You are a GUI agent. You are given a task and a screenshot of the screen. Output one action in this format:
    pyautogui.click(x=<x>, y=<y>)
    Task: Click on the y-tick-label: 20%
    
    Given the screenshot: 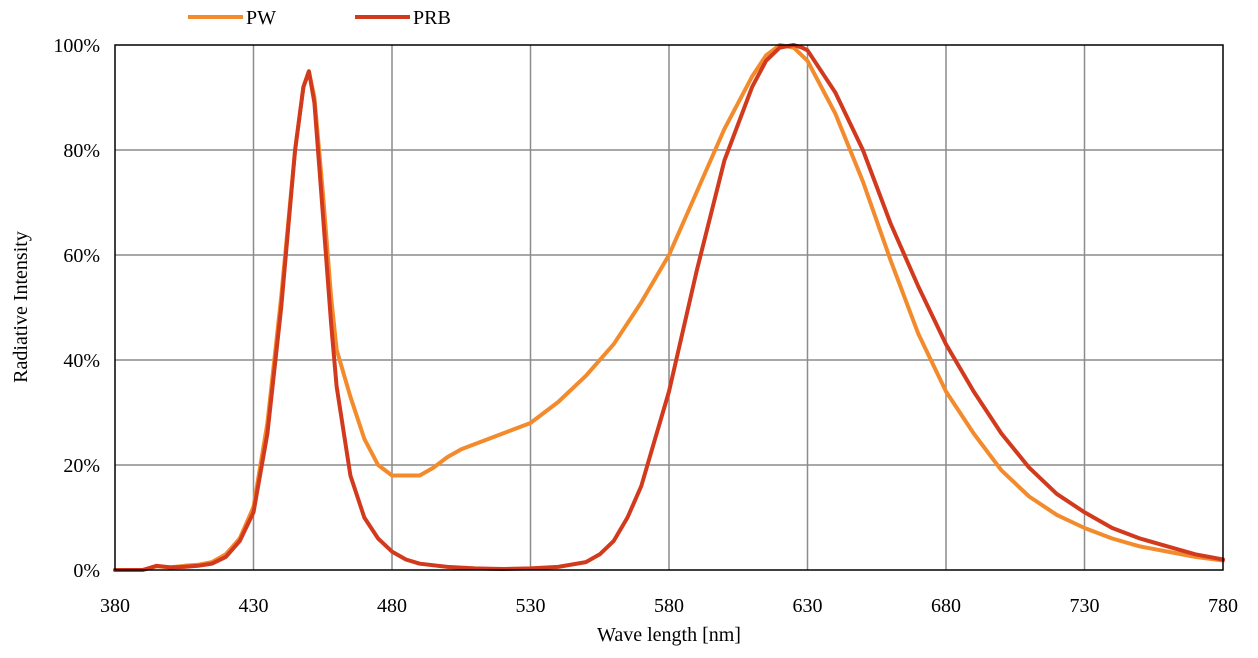 What is the action you would take?
    pyautogui.click(x=81, y=466)
    